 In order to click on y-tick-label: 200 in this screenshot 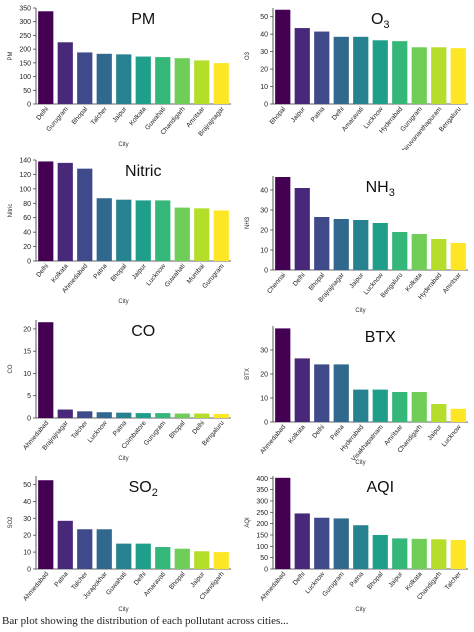, I will do `click(262, 524)`.